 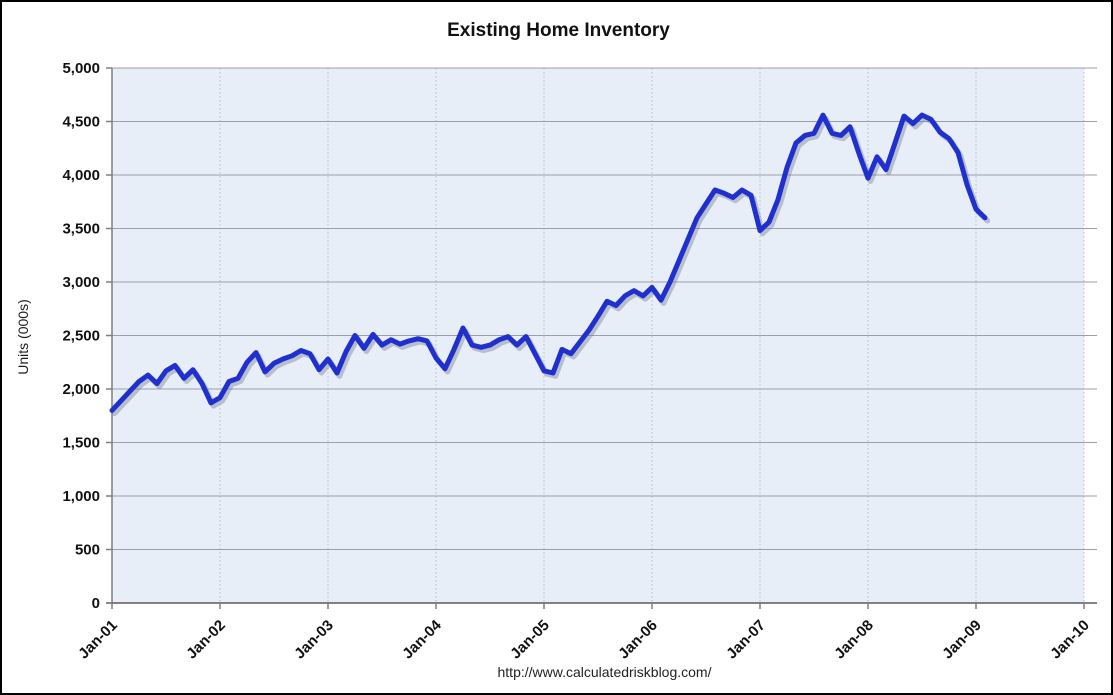 I want to click on y-tick-label: 1,000, so click(x=81, y=496).